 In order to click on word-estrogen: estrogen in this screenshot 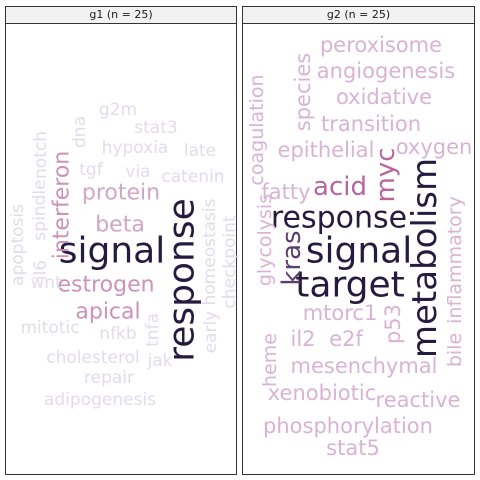, I will do `click(105, 285)`.